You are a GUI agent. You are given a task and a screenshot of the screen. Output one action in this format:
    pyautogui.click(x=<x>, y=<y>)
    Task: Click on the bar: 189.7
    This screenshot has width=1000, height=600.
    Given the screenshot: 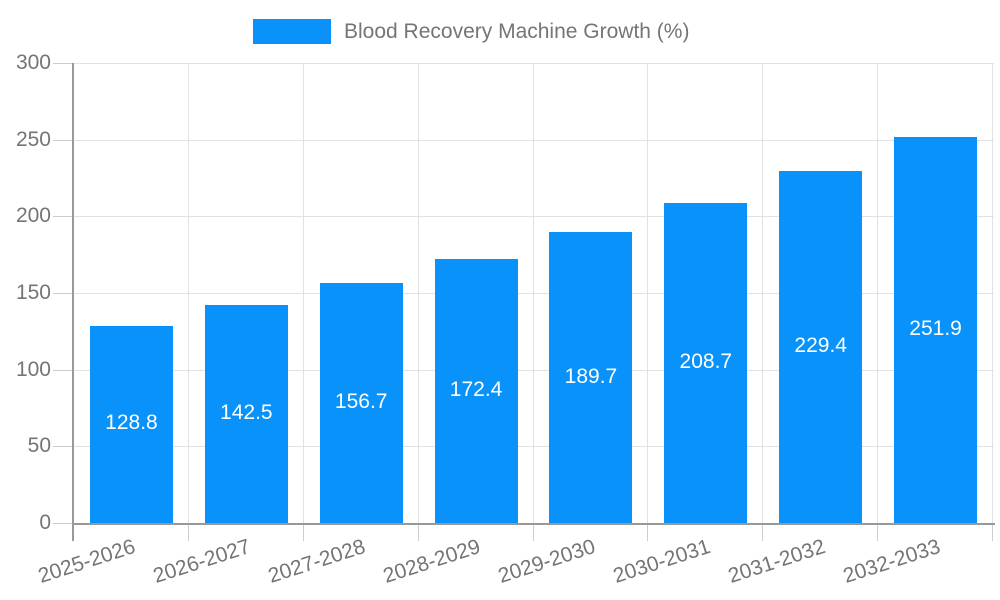 What is the action you would take?
    pyautogui.click(x=591, y=377)
    